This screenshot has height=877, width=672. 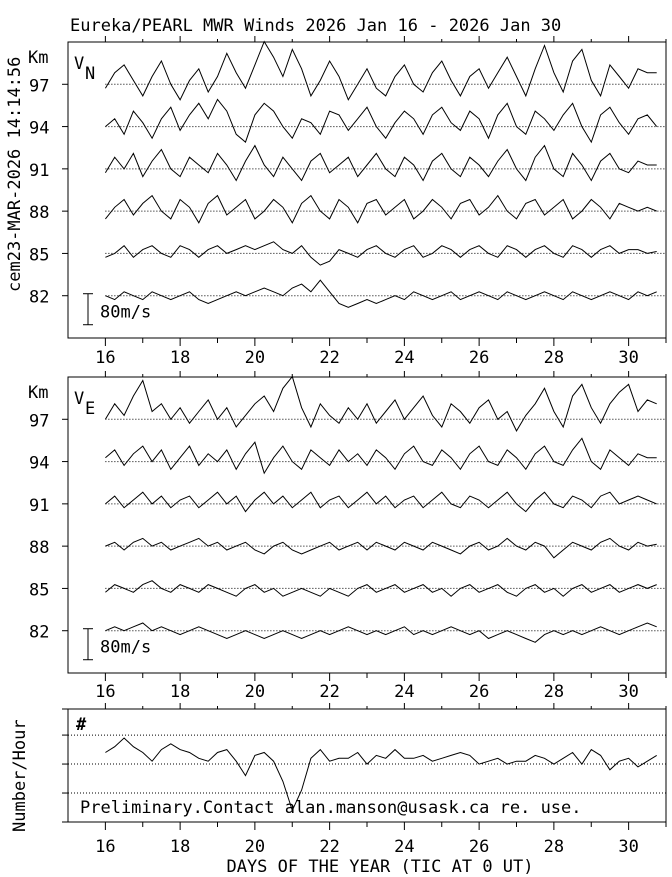 I want to click on count-trace, so click(x=381, y=774).